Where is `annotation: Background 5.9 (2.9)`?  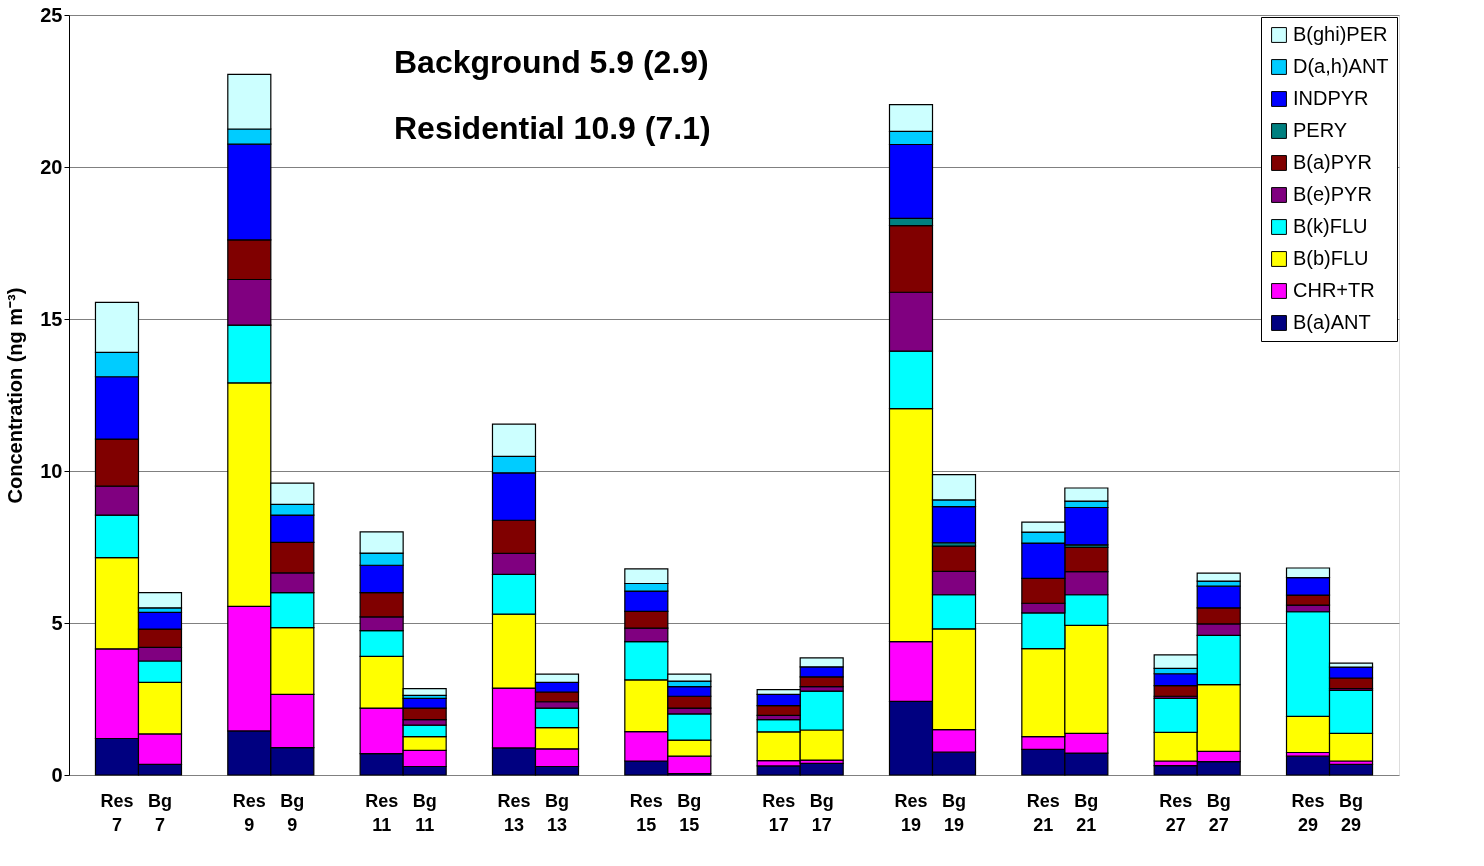
annotation: Background 5.9 (2.9) is located at coordinates (551, 62).